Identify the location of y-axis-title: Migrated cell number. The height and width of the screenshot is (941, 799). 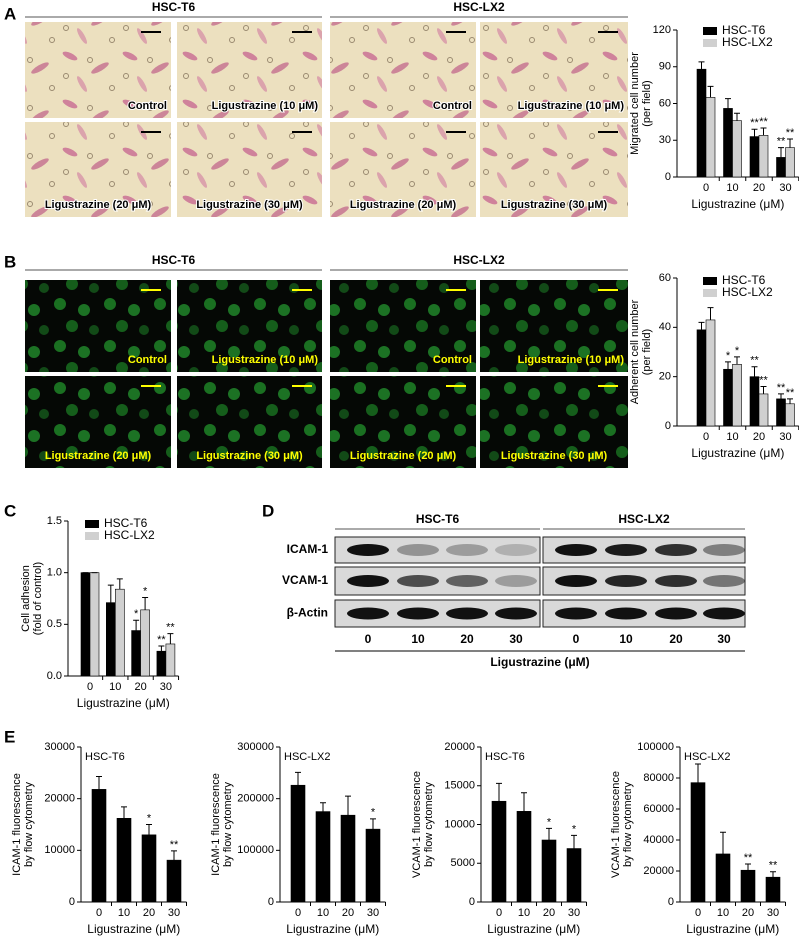
(635, 103).